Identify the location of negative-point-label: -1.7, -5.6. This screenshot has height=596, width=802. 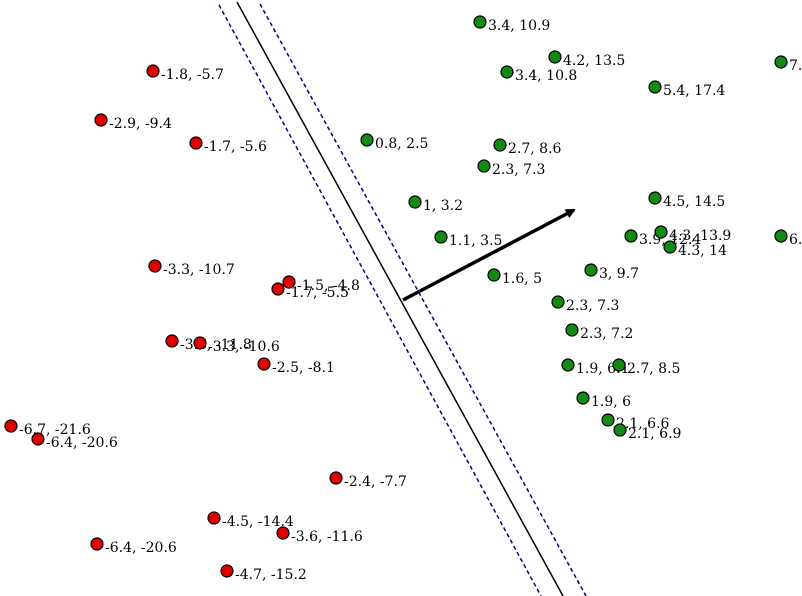
(235, 147).